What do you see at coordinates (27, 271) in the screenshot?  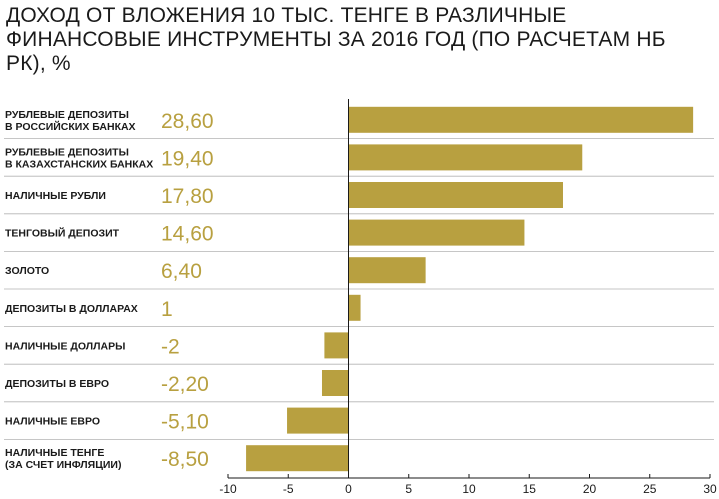 I see `category-label: ЗОЛОТО` at bounding box center [27, 271].